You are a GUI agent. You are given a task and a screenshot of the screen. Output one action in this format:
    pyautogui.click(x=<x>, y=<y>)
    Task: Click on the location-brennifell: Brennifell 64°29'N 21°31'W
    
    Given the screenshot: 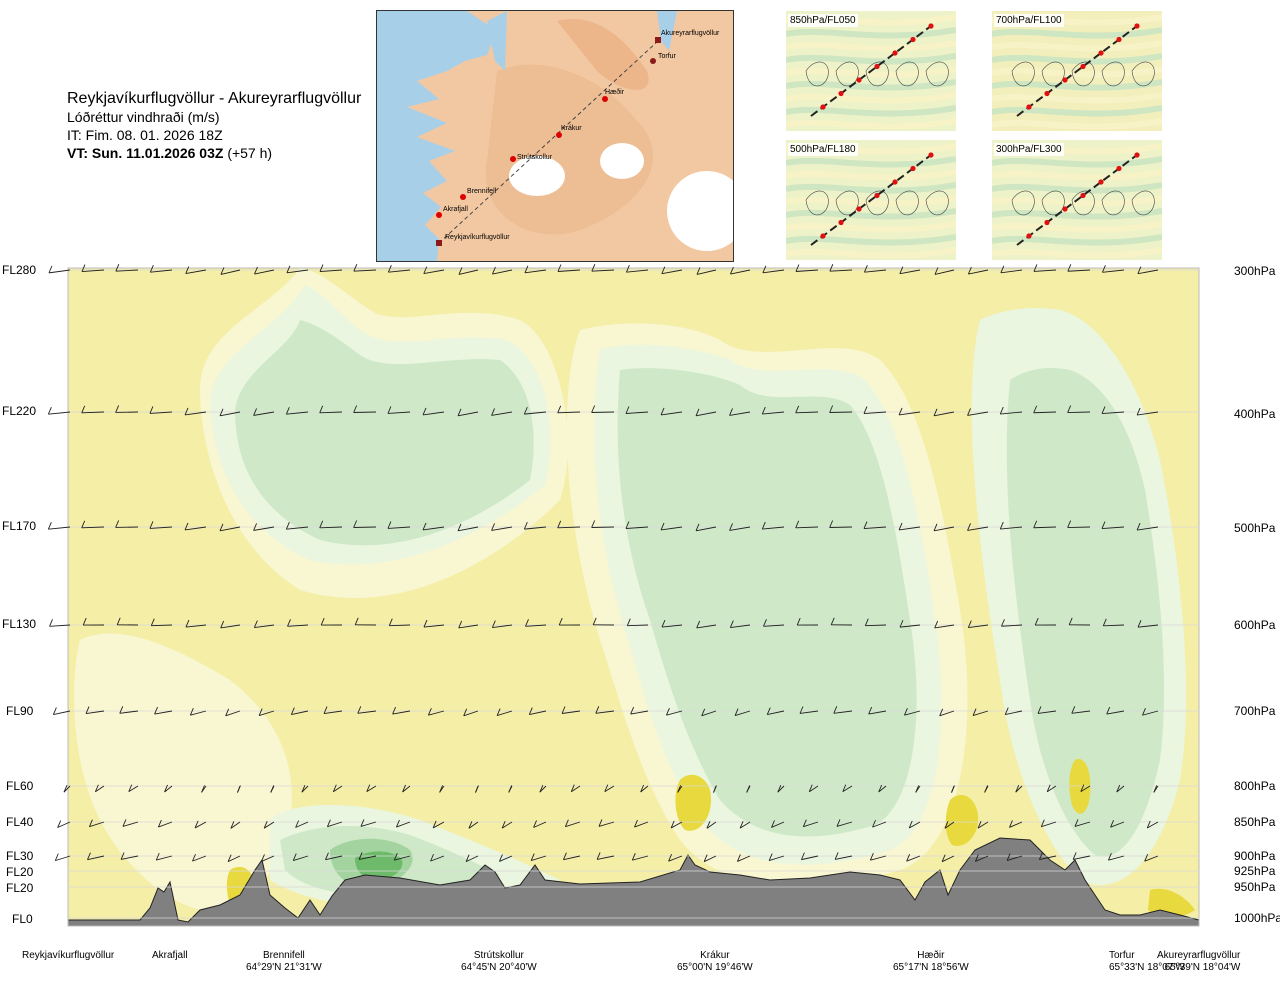 What is the action you would take?
    pyautogui.click(x=284, y=962)
    